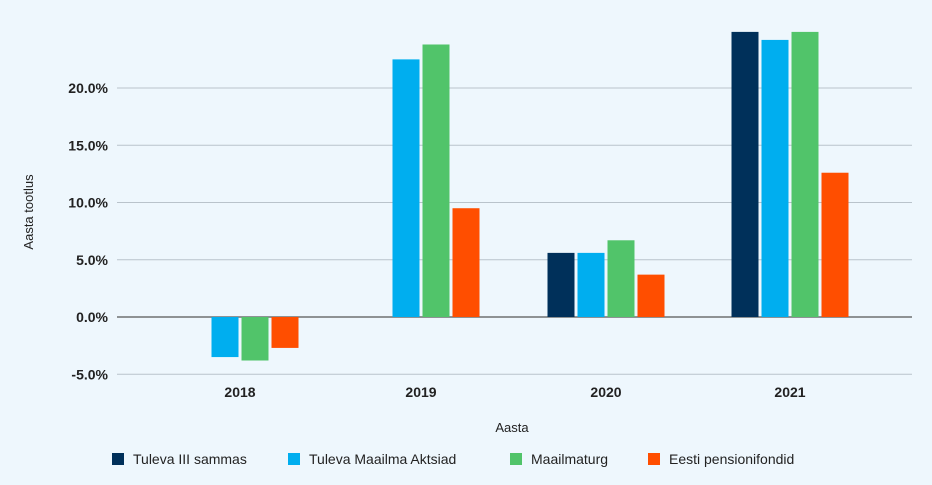 This screenshot has width=932, height=485. What do you see at coordinates (382, 459) in the screenshot?
I see `legend-label: Tuleva Maailma Aktsiad` at bounding box center [382, 459].